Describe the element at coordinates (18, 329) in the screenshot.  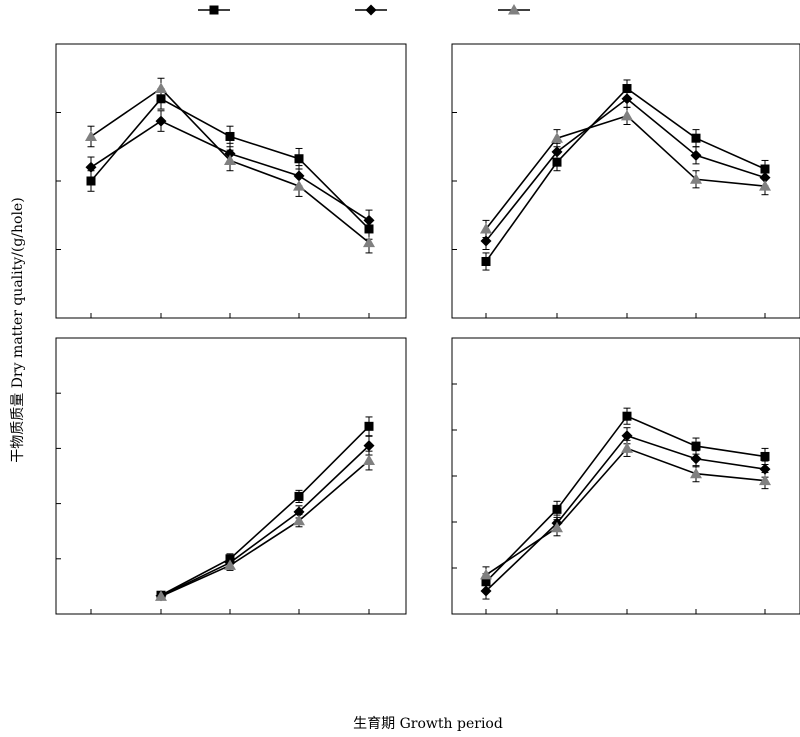
I see `y-axis-title: 干物质质量 Dry matter quality/(g/hole)` at that location.